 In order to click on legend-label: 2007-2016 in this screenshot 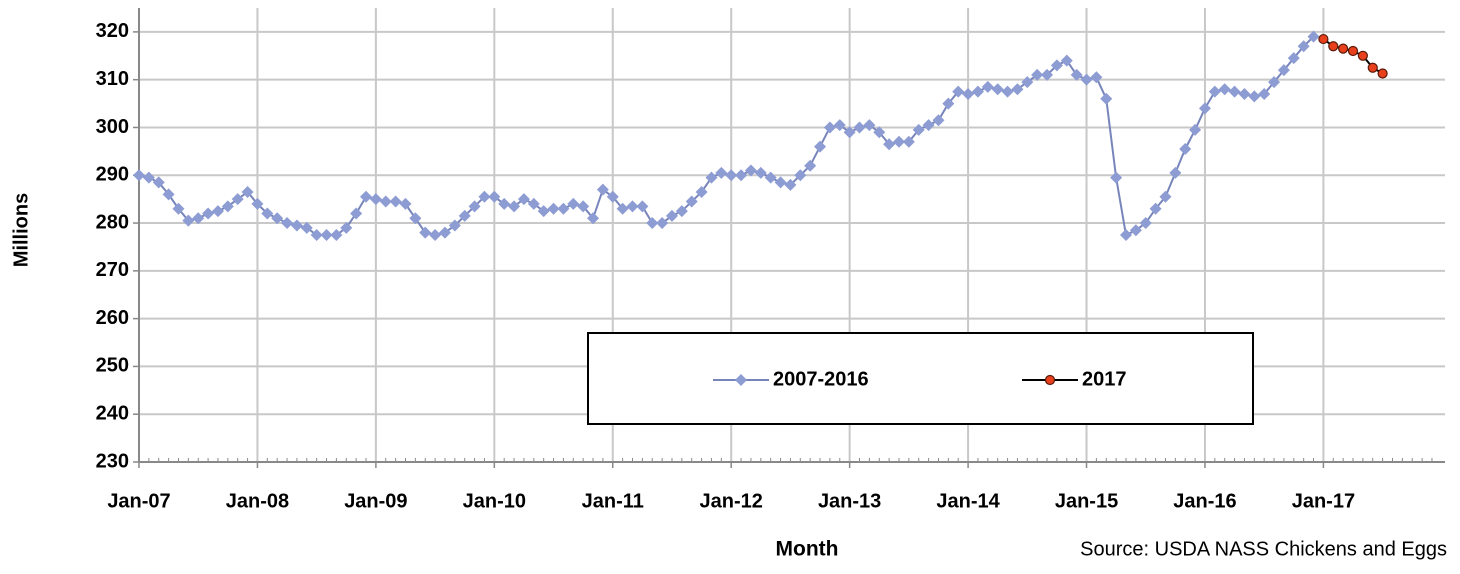, I will do `click(821, 379)`.